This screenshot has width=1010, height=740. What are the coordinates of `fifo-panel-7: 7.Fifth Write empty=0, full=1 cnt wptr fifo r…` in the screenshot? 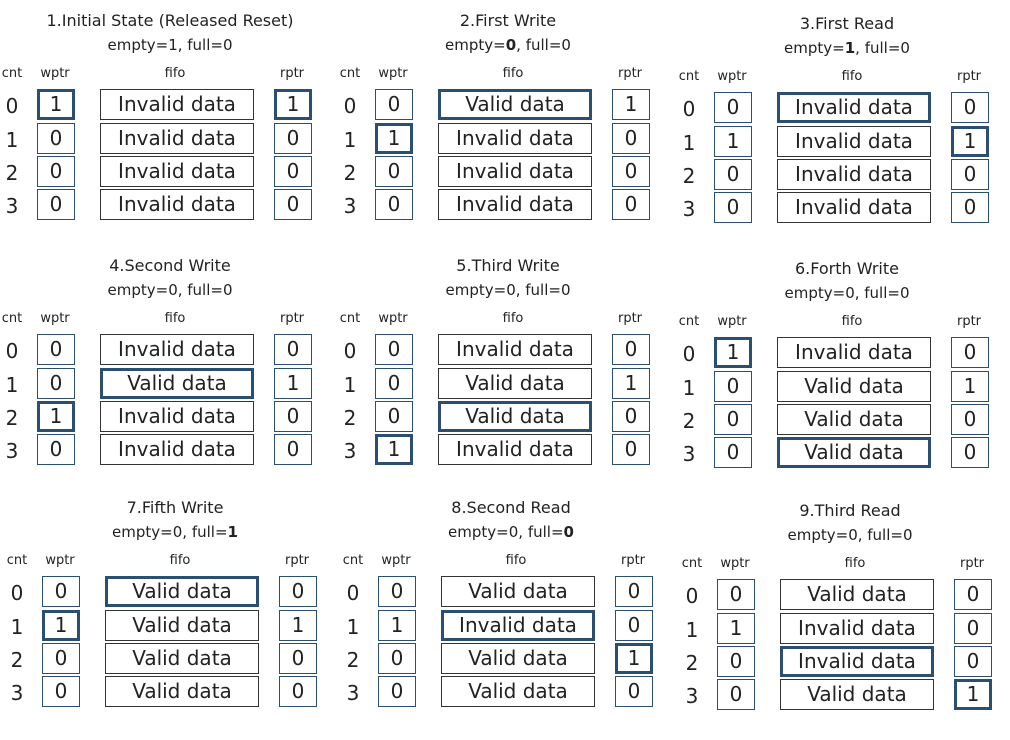 It's located at (170, 617).